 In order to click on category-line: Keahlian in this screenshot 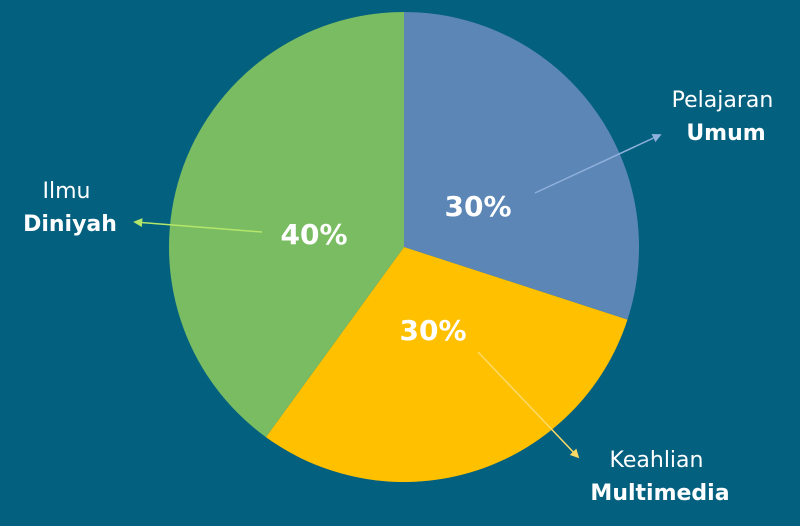, I will do `click(660, 460)`.